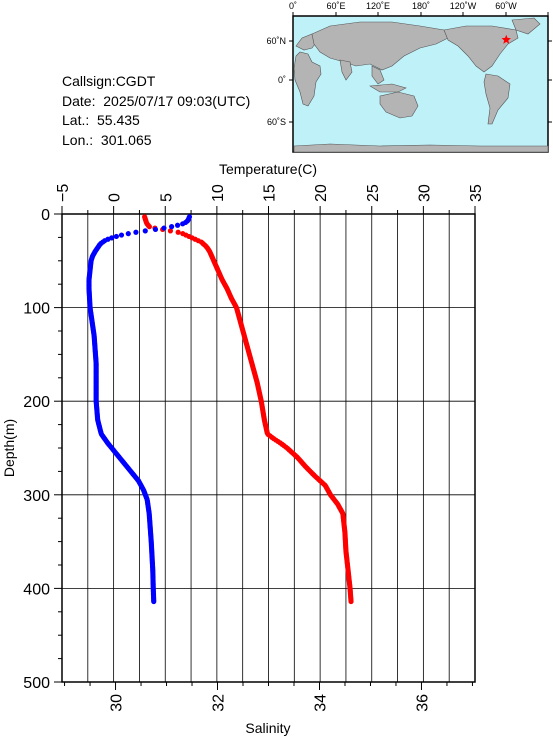 The width and height of the screenshot is (553, 736). Describe the element at coordinates (45, 215) in the screenshot. I see `depth-tick-label: 0` at that location.